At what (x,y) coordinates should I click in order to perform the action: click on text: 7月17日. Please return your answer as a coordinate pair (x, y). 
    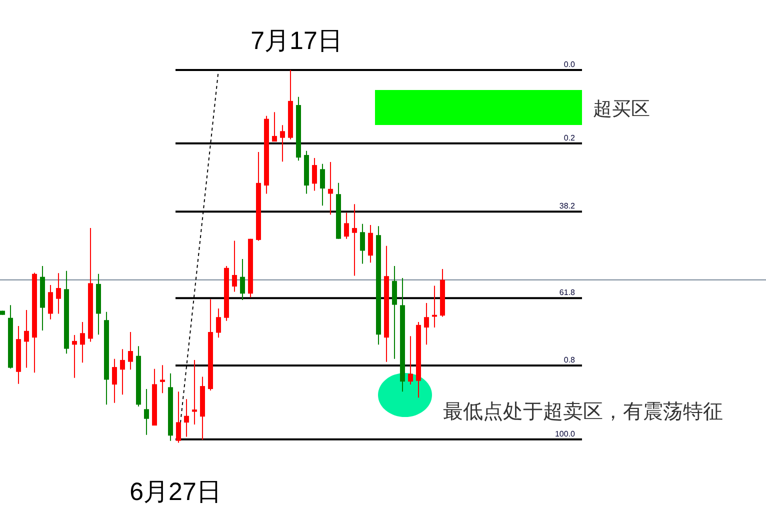
    Looking at the image, I should click on (296, 41).